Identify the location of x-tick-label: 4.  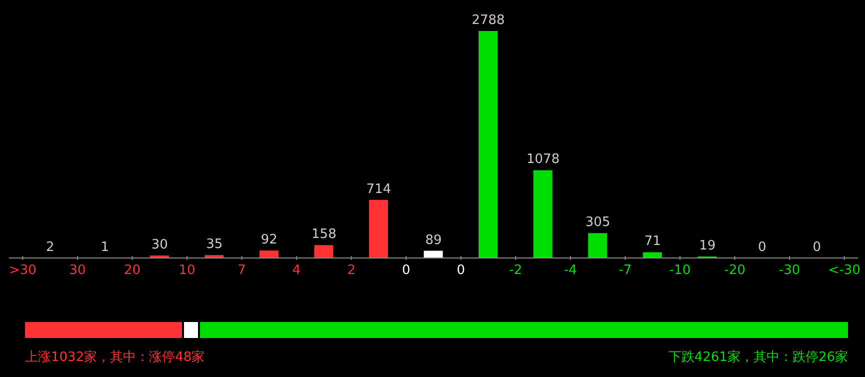
(296, 270).